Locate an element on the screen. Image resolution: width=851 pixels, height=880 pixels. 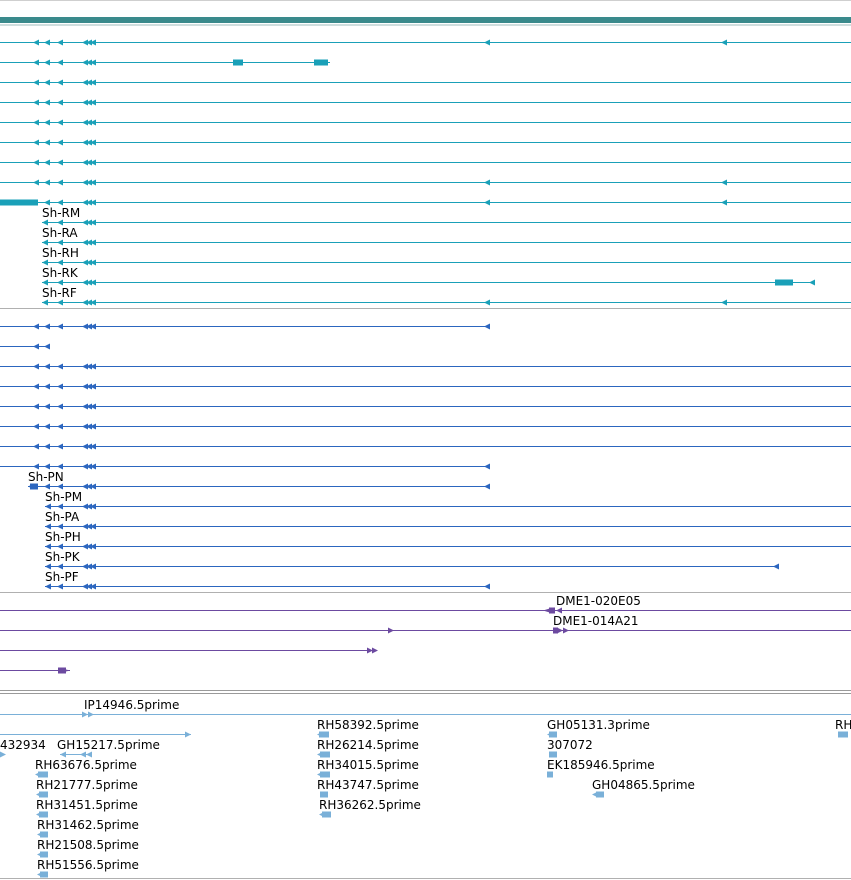
protein-label: Sh-PK is located at coordinates (62, 557).